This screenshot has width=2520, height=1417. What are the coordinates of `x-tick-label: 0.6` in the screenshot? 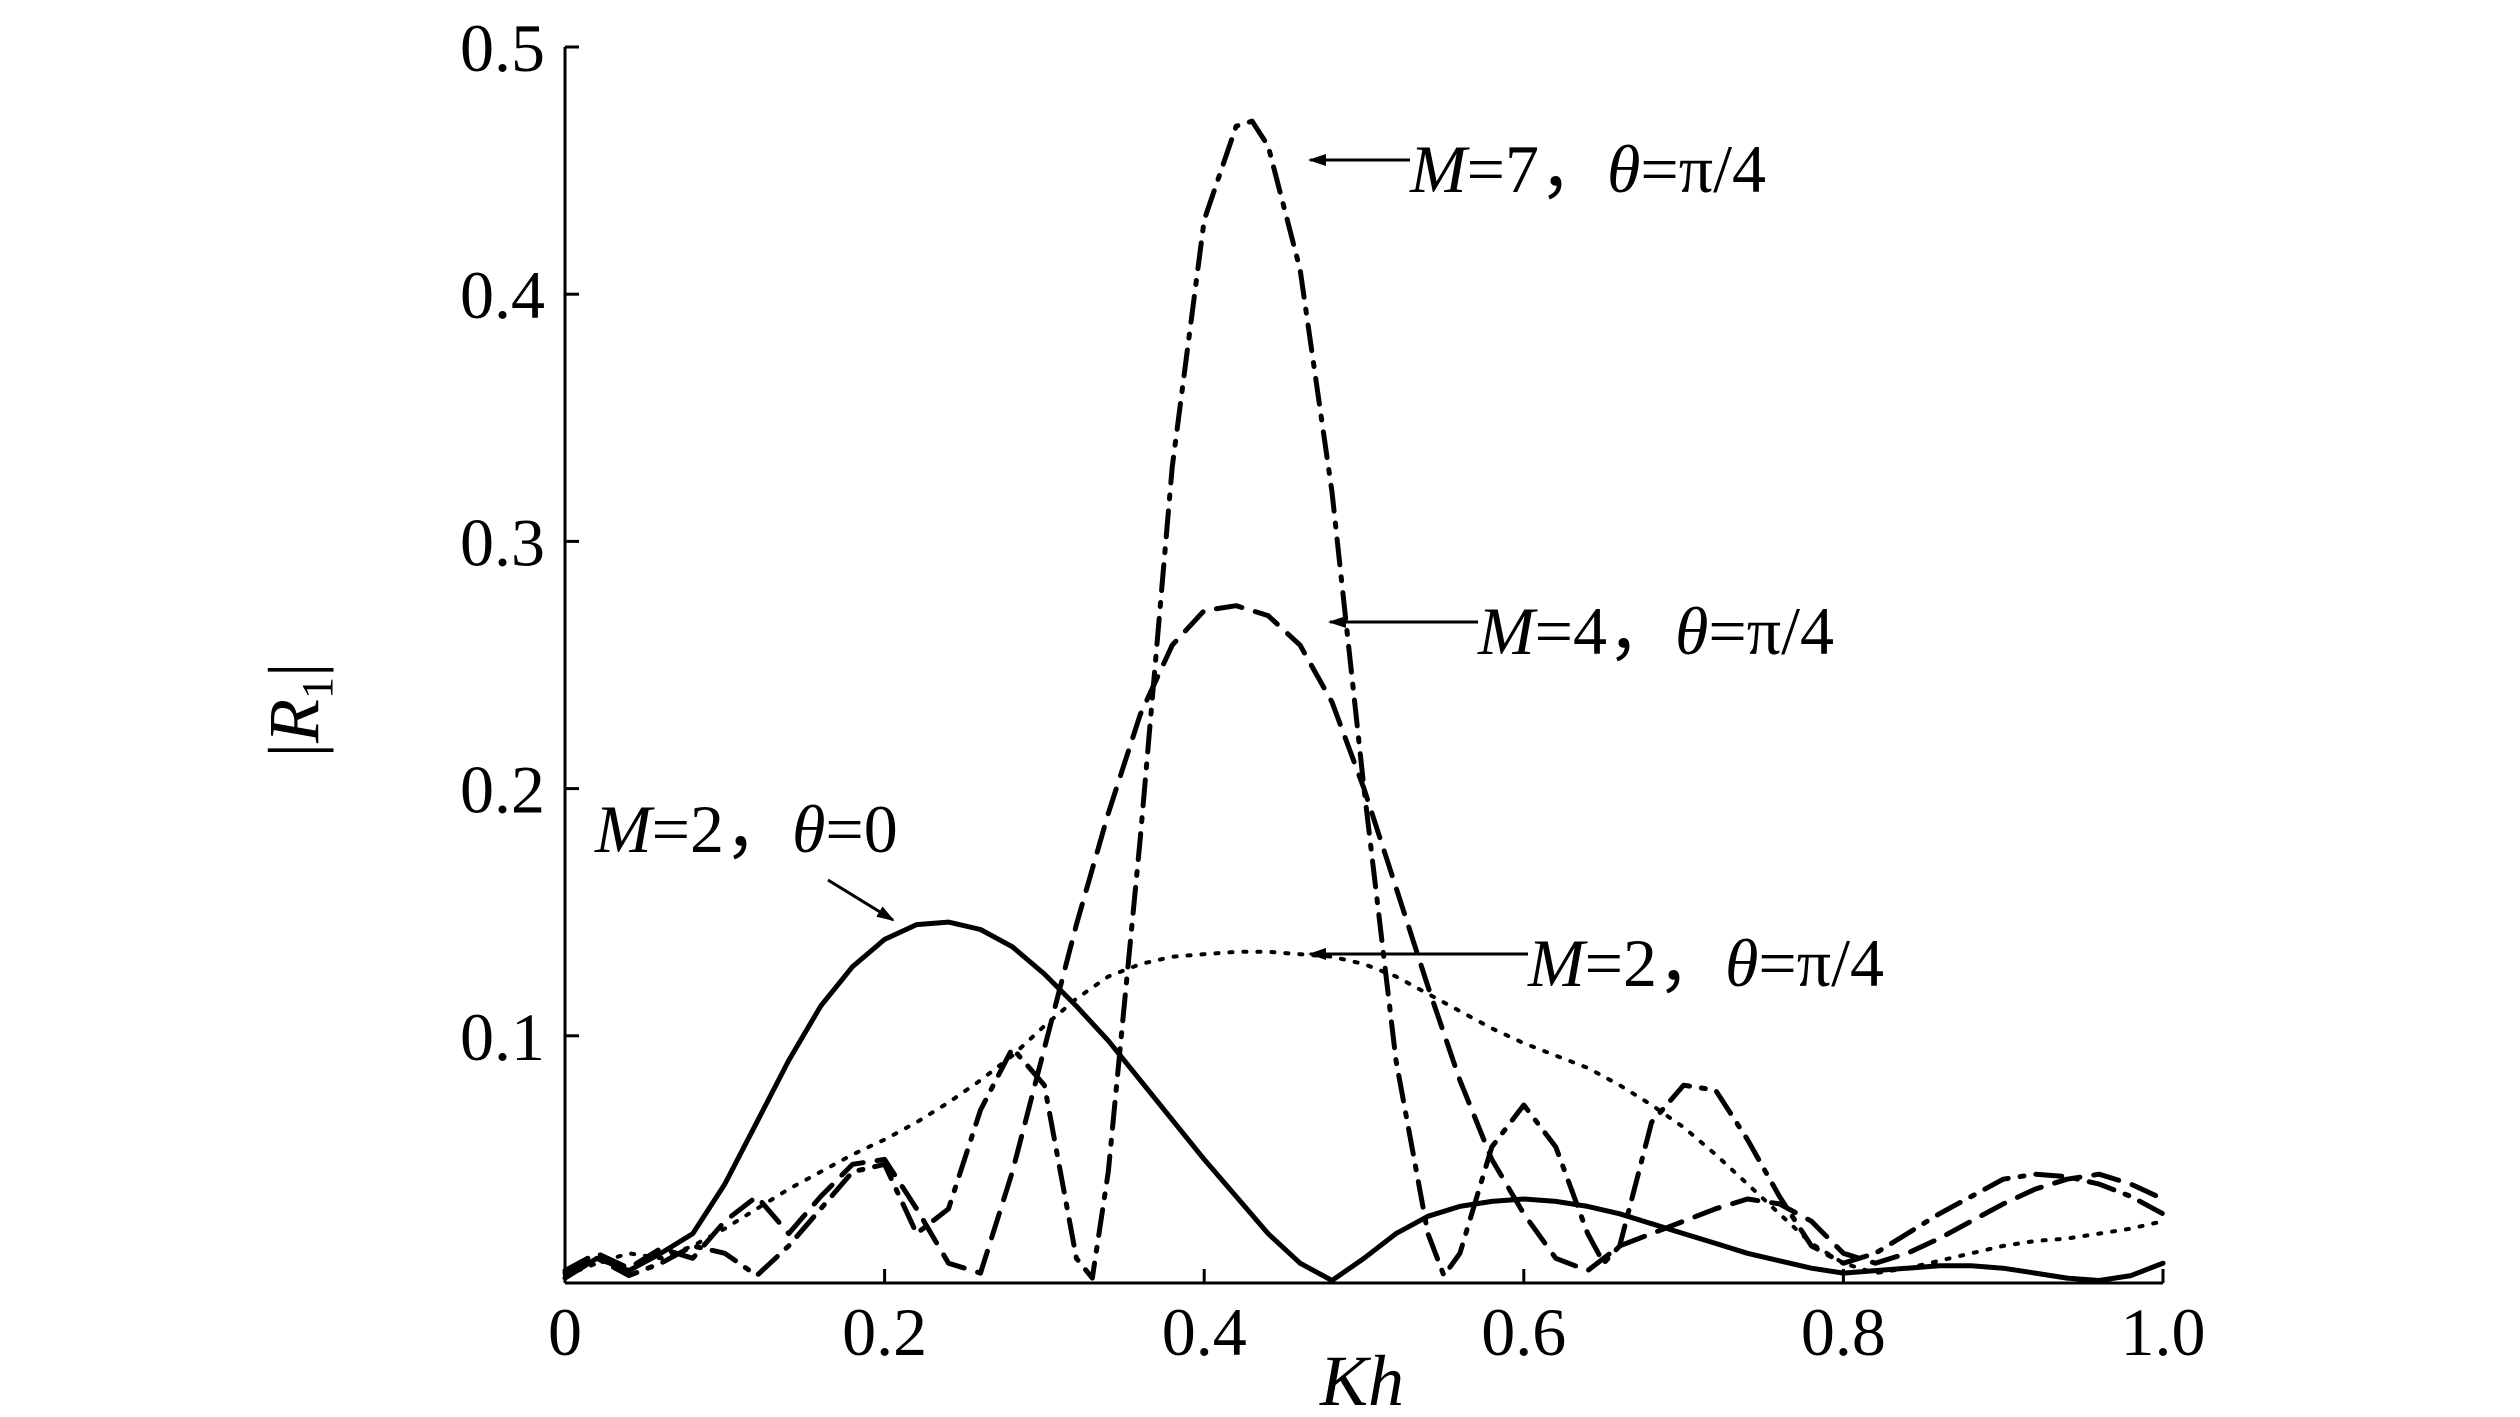 It's located at (1523, 1332).